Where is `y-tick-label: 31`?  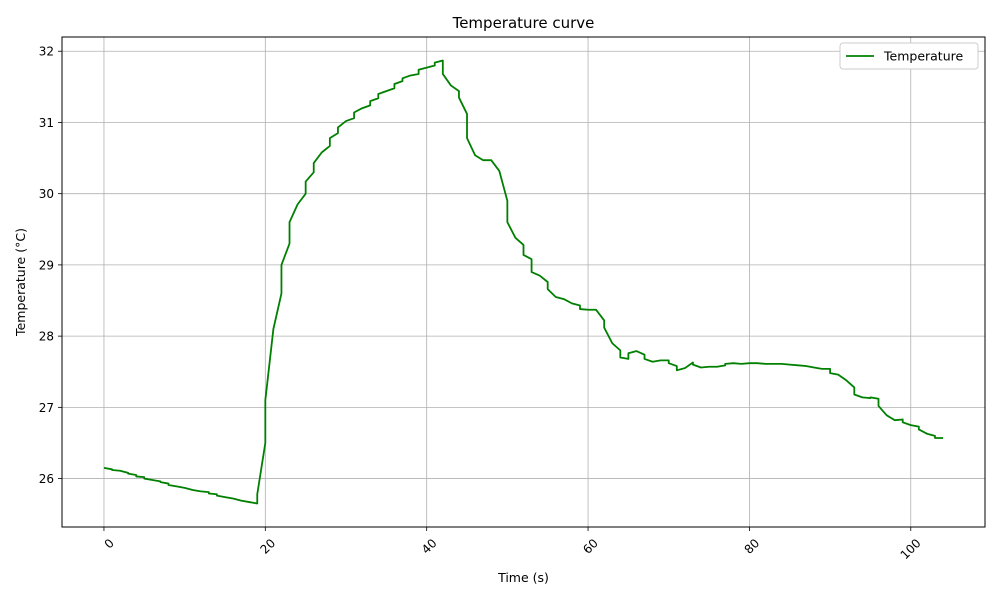 y-tick-label: 31 is located at coordinates (46, 123).